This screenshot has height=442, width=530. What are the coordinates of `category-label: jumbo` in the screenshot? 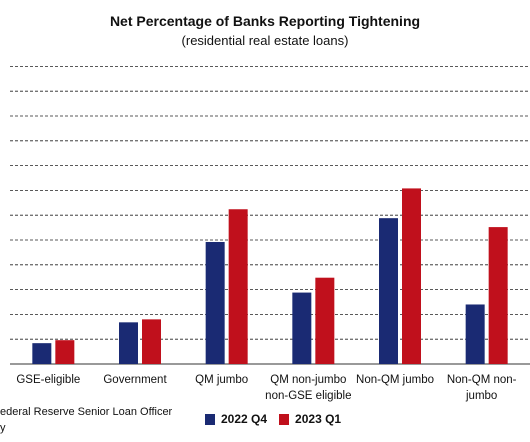 It's located at (481, 396).